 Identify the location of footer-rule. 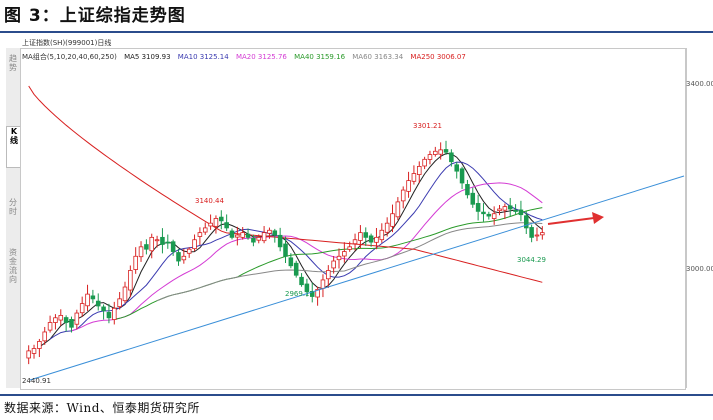
(356, 395).